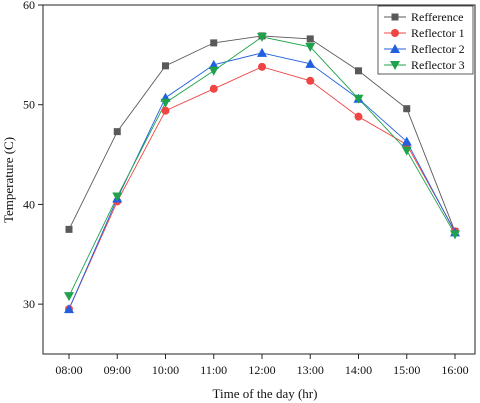 The image size is (480, 403). Describe the element at coordinates (406, 370) in the screenshot. I see `x-tick-label: 15:00` at that location.